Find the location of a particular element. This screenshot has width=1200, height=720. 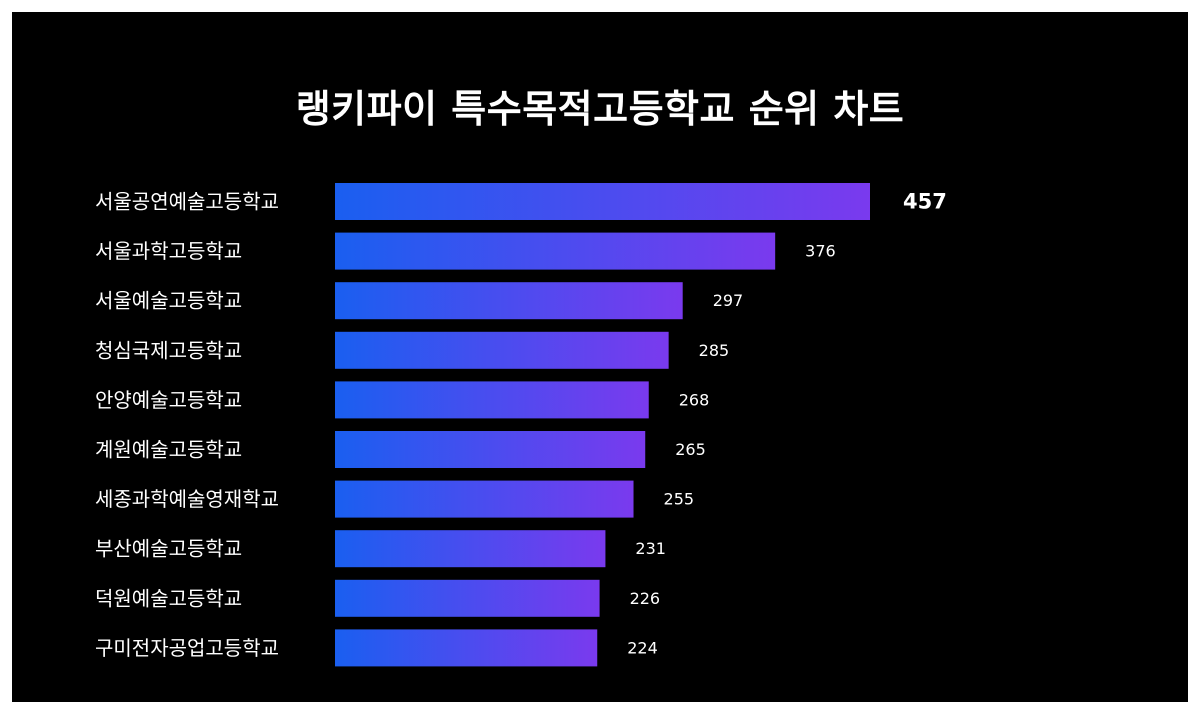

value-label: 255 is located at coordinates (679, 499).